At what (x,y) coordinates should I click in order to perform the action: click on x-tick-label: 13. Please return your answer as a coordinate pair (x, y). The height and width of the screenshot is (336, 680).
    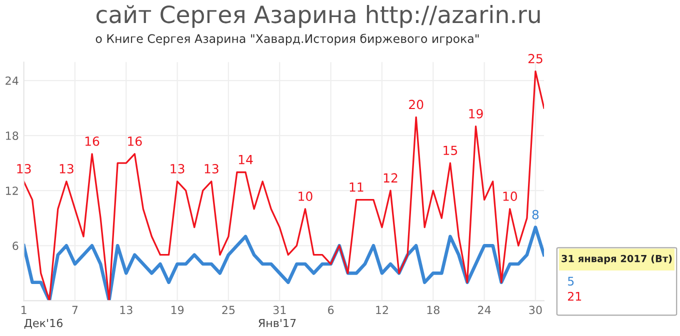
    Looking at the image, I should click on (126, 310).